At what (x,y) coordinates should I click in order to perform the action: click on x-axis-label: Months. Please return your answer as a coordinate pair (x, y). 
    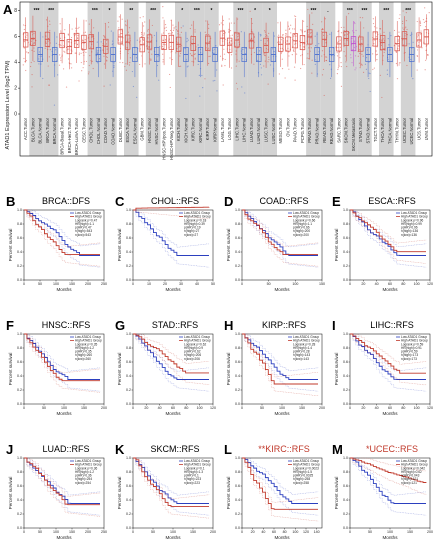
    Looking at the image, I should click on (390, 537).